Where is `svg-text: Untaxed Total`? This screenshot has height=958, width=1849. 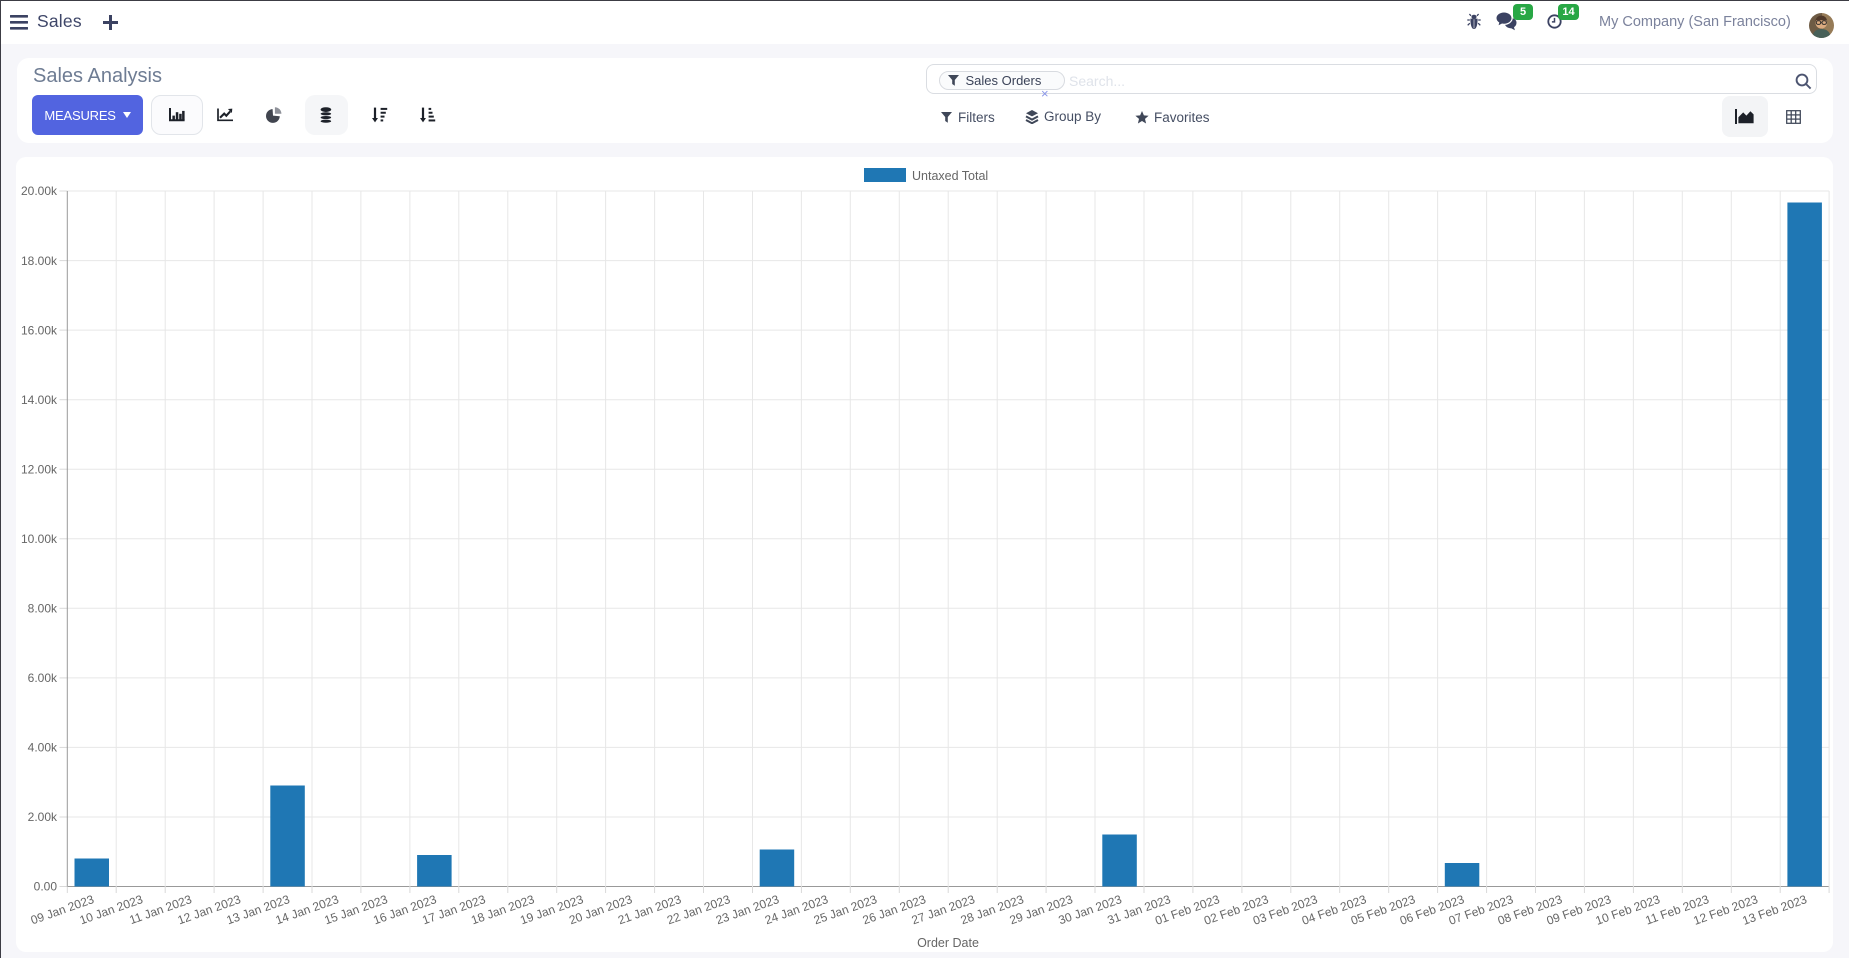 svg-text: Untaxed Total is located at coordinates (950, 176).